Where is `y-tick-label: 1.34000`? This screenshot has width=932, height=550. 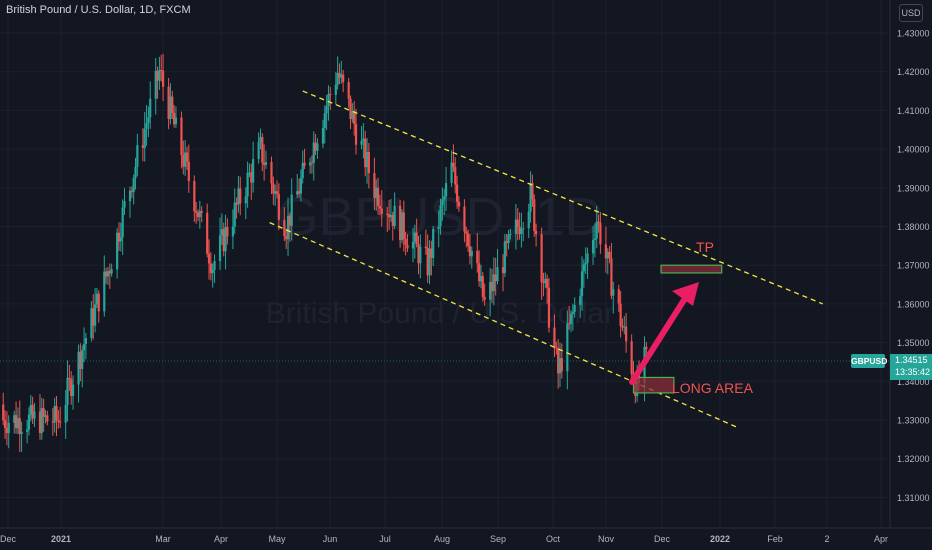
y-tick-label: 1.34000 is located at coordinates (913, 382).